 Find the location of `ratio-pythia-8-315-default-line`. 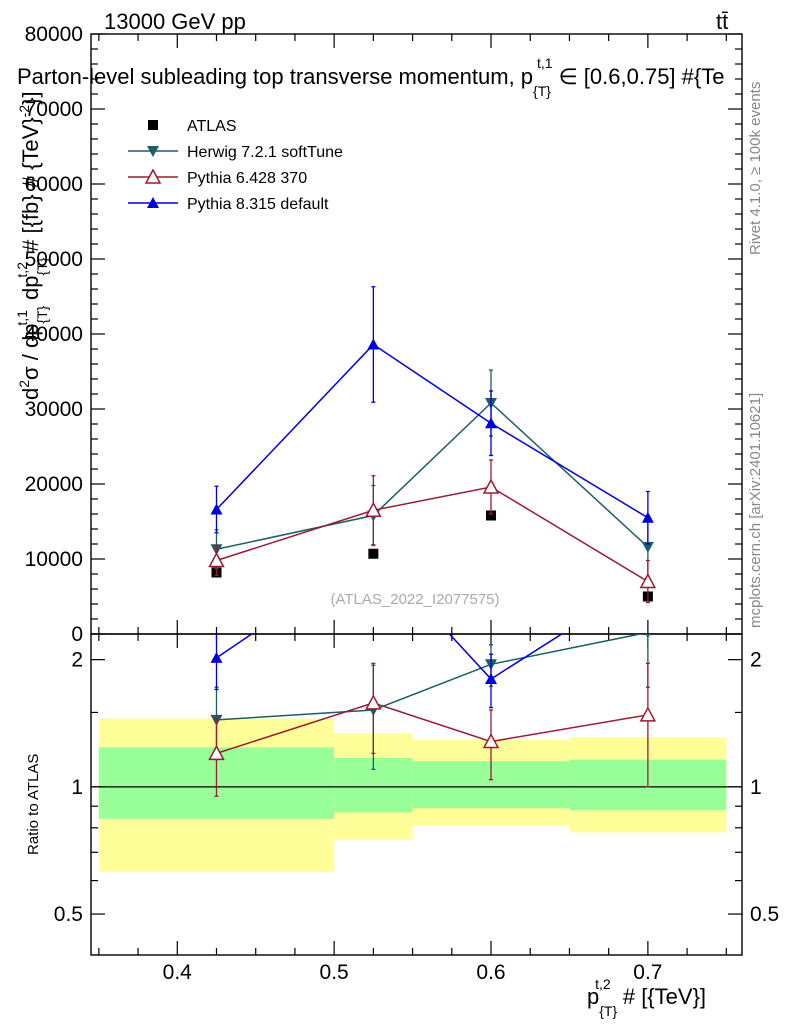

ratio-pythia-8-315-default-line is located at coordinates (390, 657).